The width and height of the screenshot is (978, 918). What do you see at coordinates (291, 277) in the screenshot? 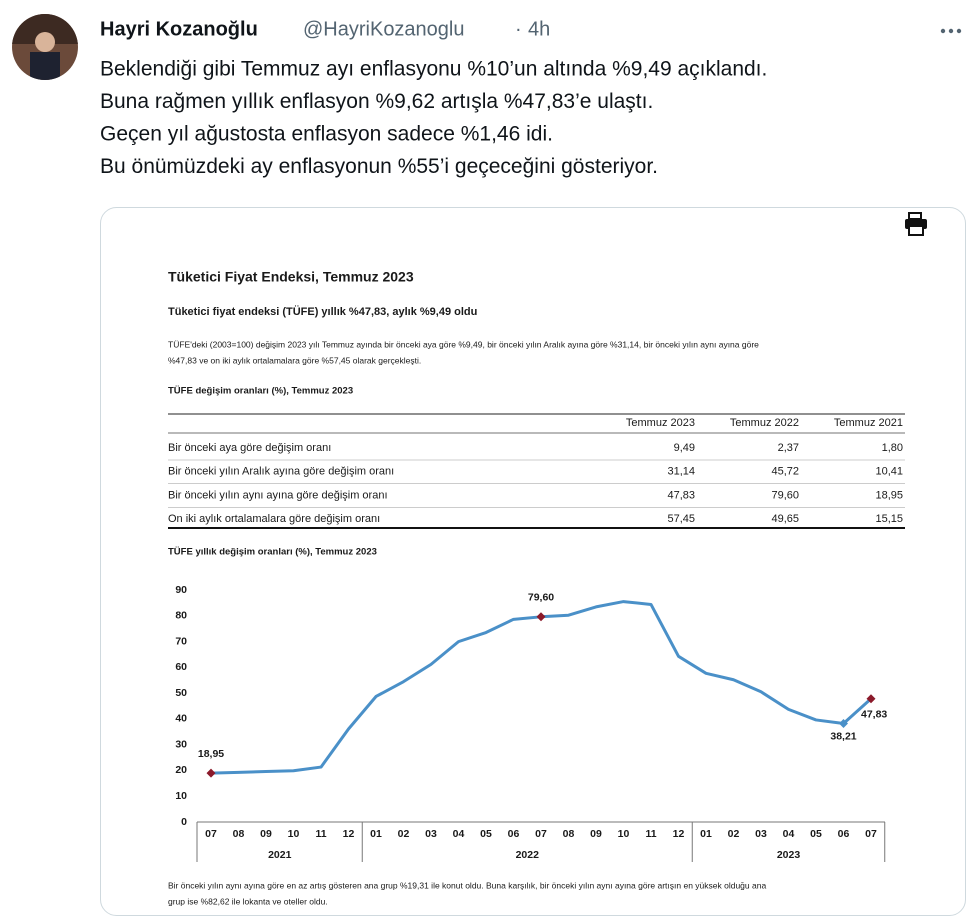
I see `doc-title: Tüketici Fiyat Endeksi, Temmuz 2023` at bounding box center [291, 277].